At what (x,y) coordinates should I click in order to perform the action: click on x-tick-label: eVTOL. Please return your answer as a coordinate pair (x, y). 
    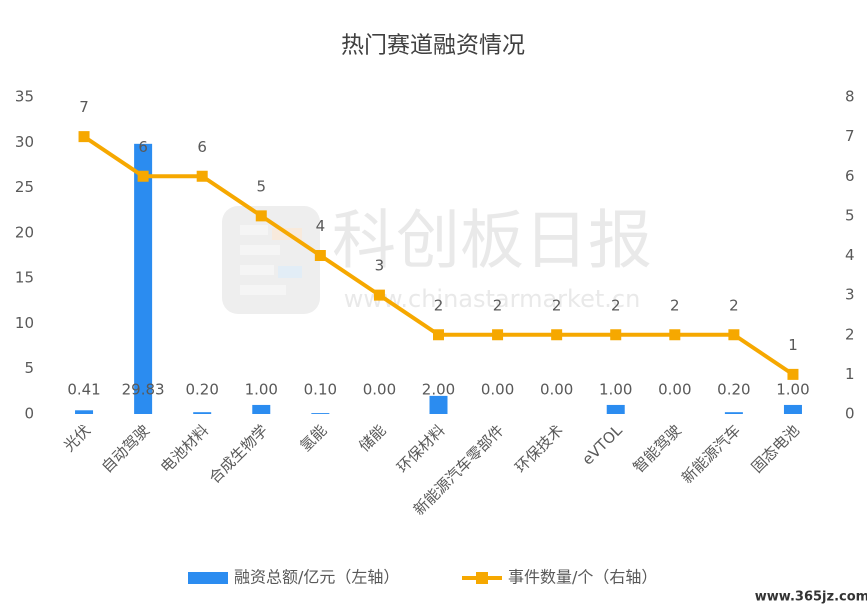
    Looking at the image, I should click on (602, 445).